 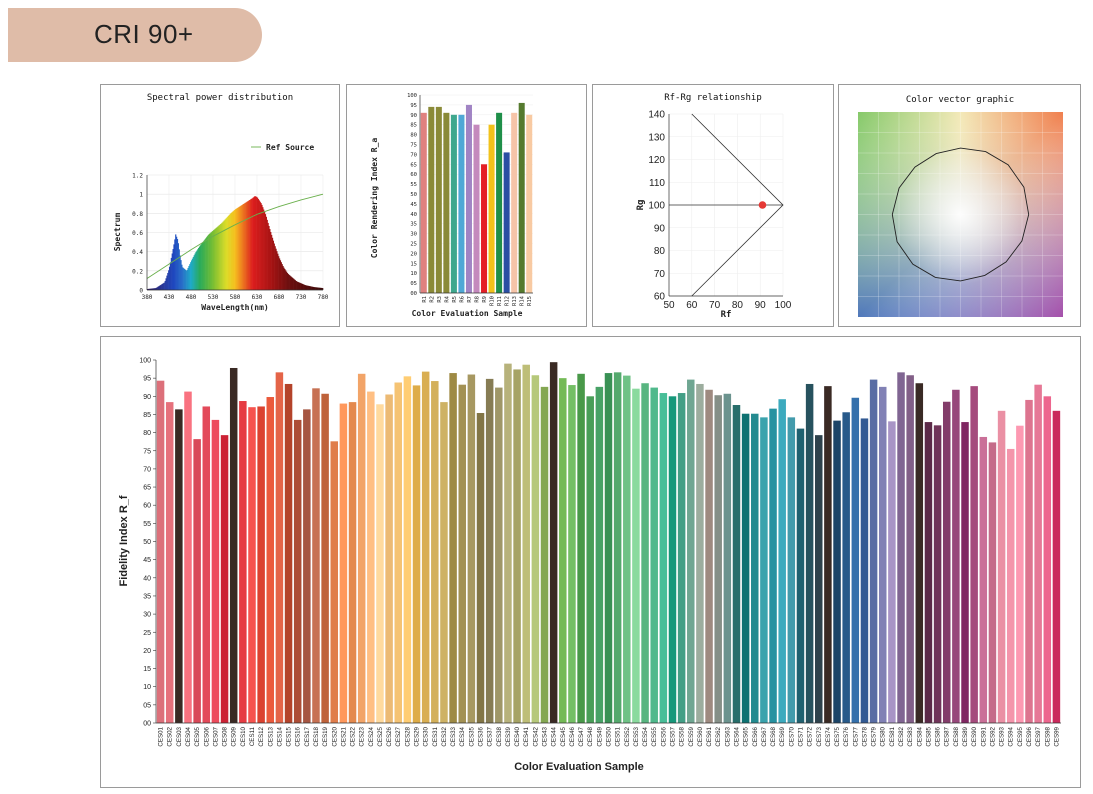 What do you see at coordinates (413, 264) in the screenshot?
I see `cri-ytick-label: 15` at bounding box center [413, 264].